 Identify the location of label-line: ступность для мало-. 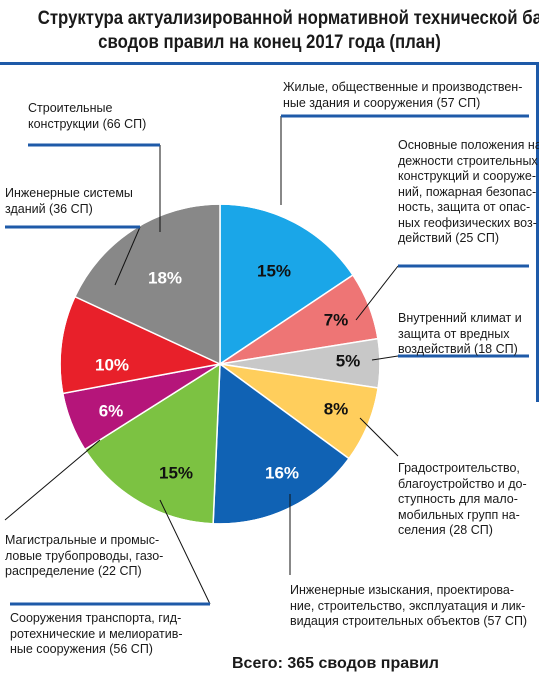
(458, 499).